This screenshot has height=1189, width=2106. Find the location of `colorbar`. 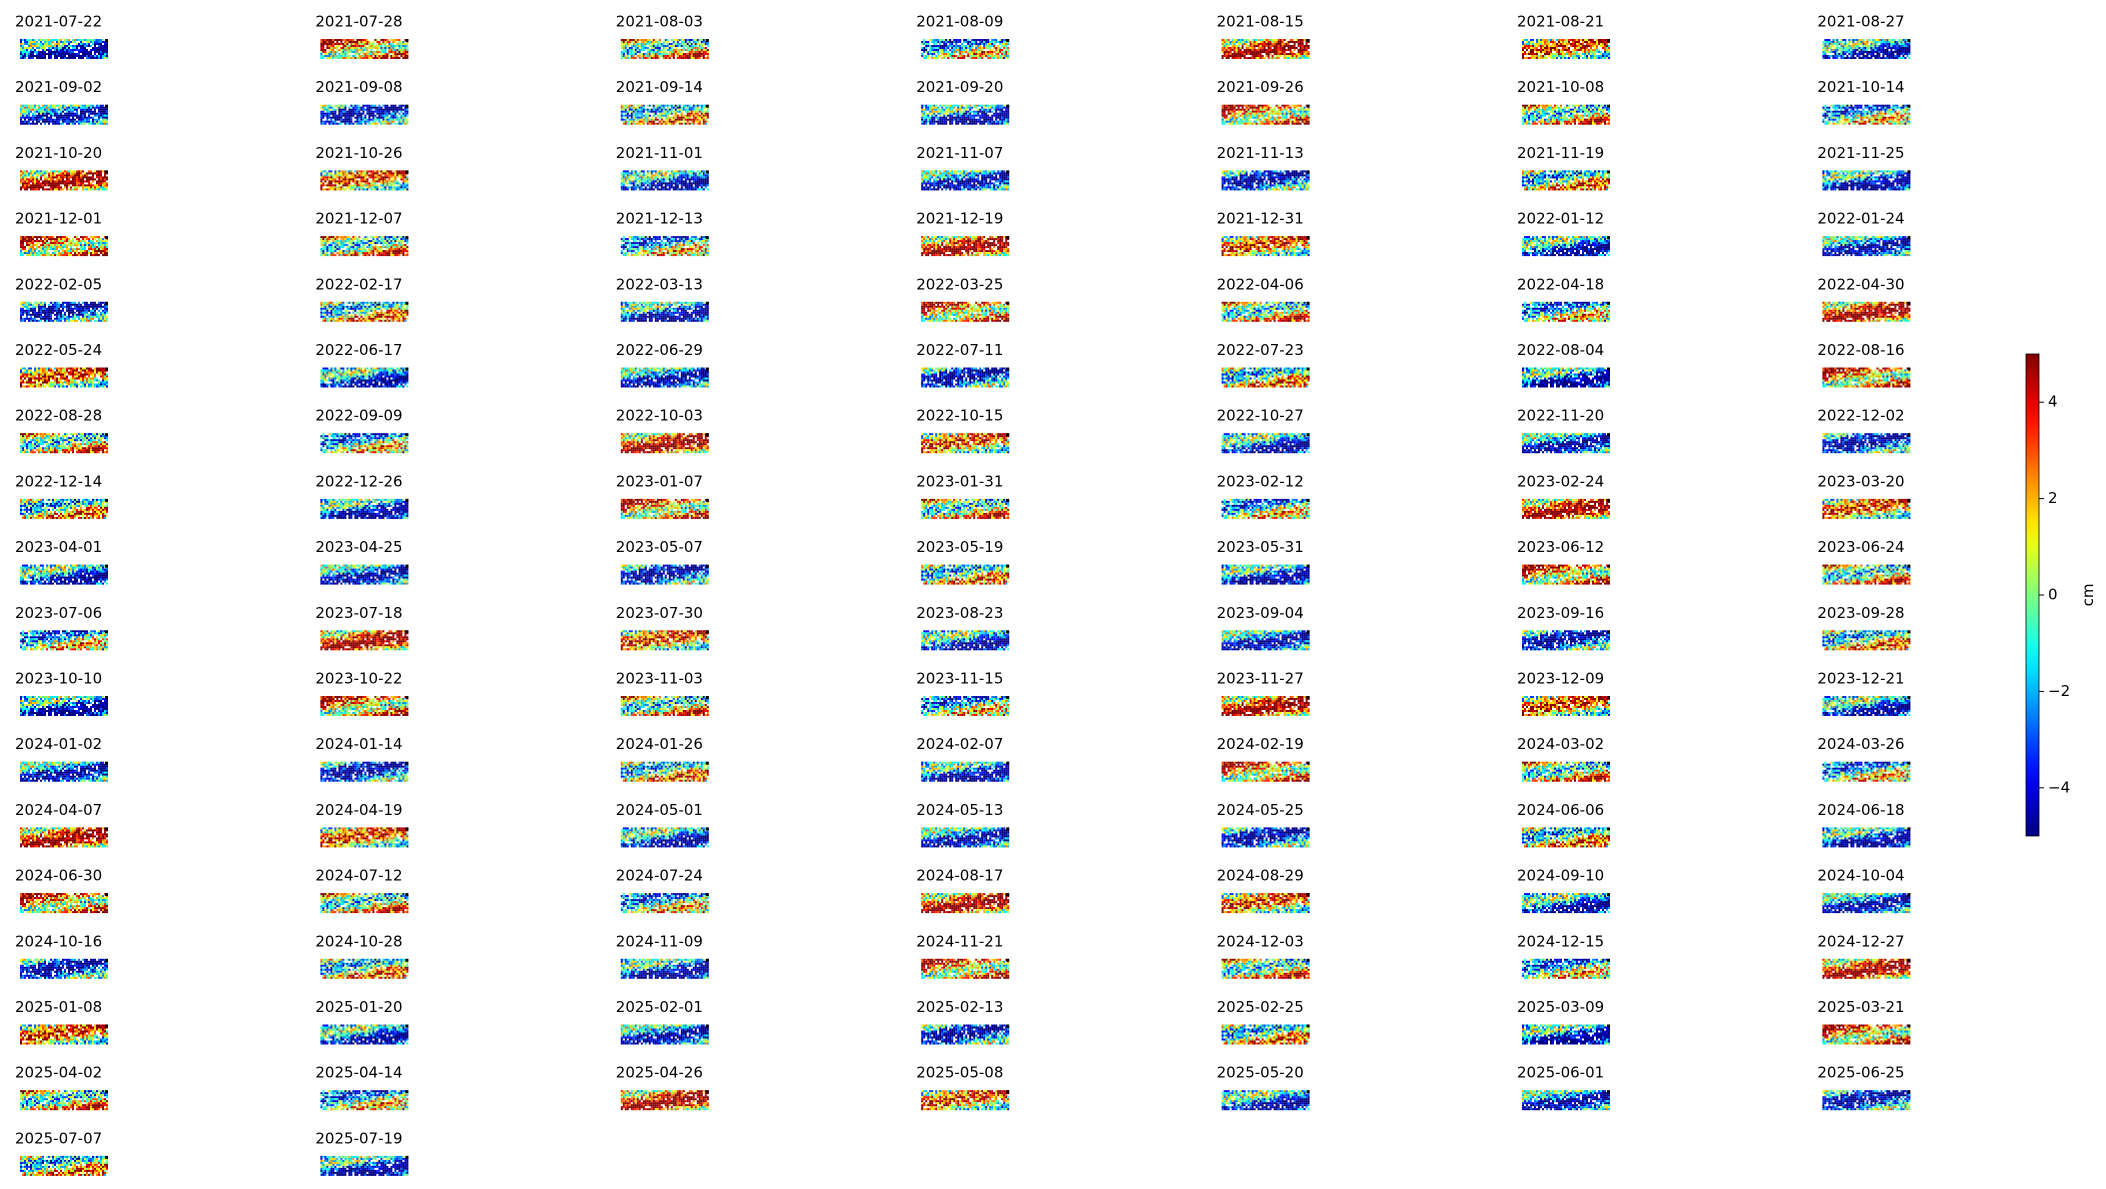

colorbar is located at coordinates (2032, 595).